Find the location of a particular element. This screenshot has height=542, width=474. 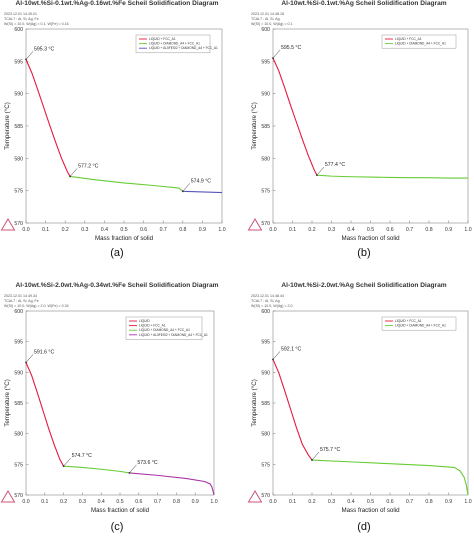

annotation-label: 577.2 °C is located at coordinates (88, 166).